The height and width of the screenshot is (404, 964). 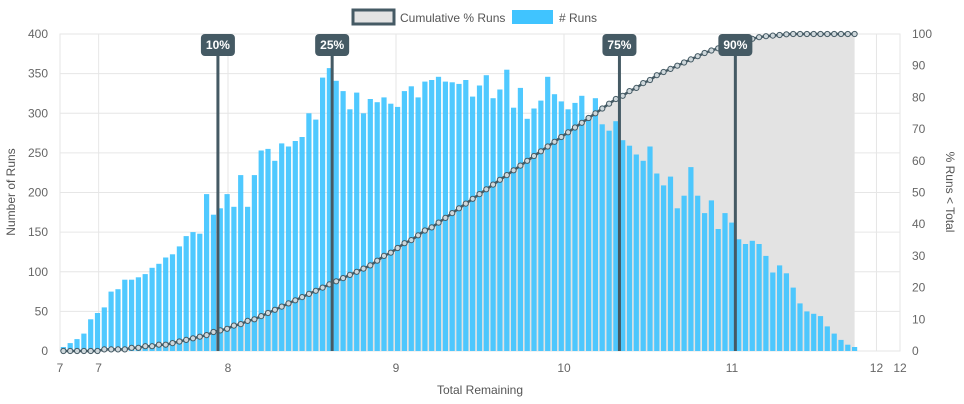 What do you see at coordinates (38, 153) in the screenshot?
I see `y-left-tick-label: 250` at bounding box center [38, 153].